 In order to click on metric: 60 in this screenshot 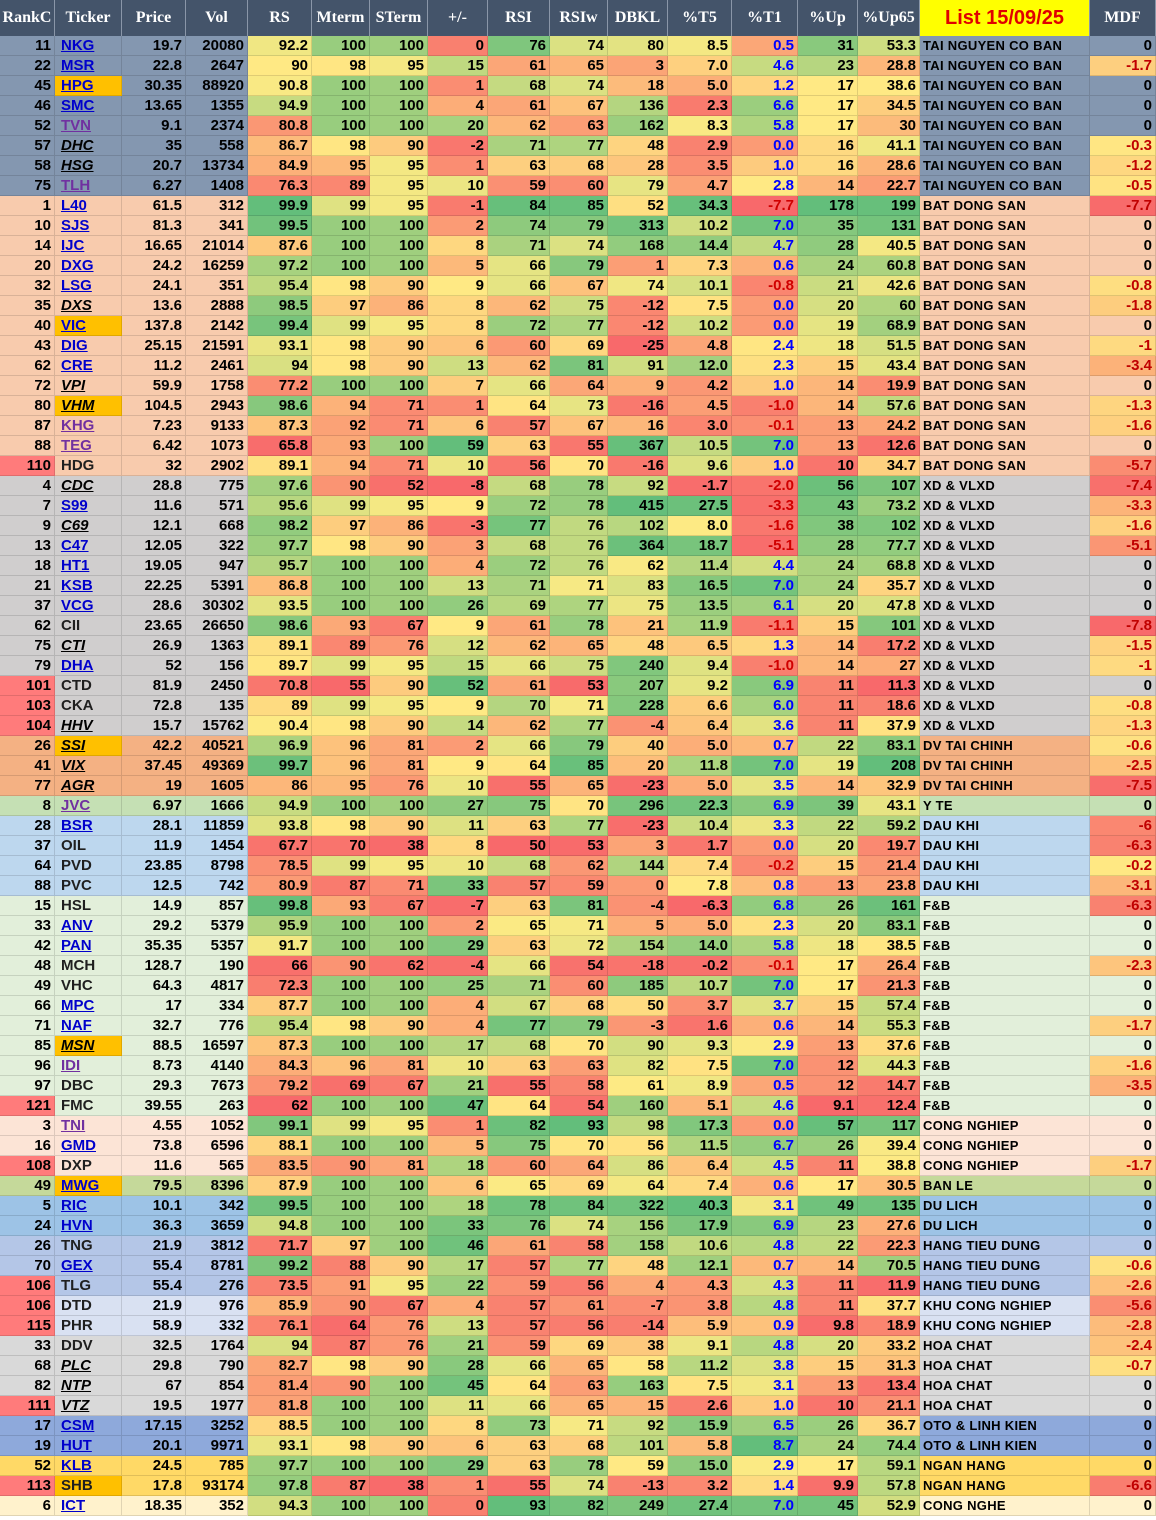, I will do `click(889, 306)`.